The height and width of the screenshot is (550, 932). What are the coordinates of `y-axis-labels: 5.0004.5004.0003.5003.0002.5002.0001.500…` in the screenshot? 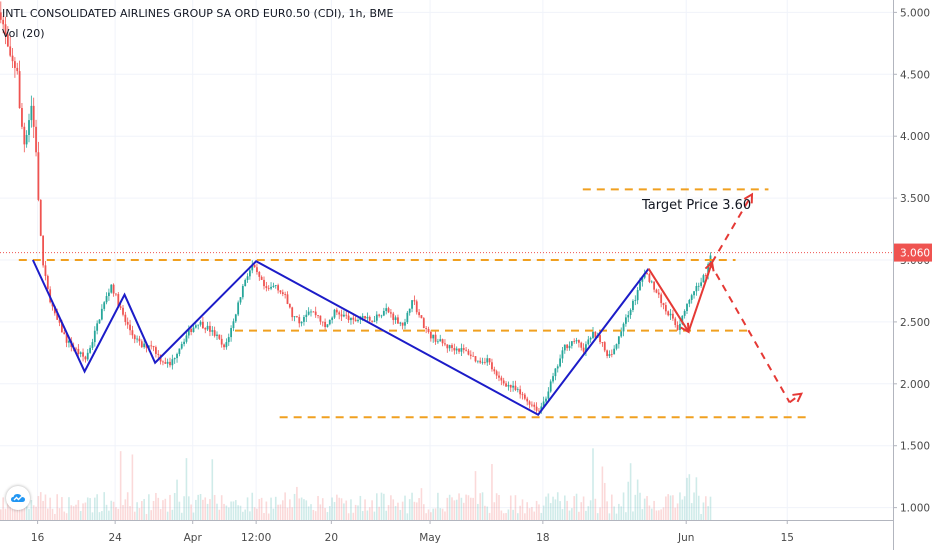 It's located at (911, 261).